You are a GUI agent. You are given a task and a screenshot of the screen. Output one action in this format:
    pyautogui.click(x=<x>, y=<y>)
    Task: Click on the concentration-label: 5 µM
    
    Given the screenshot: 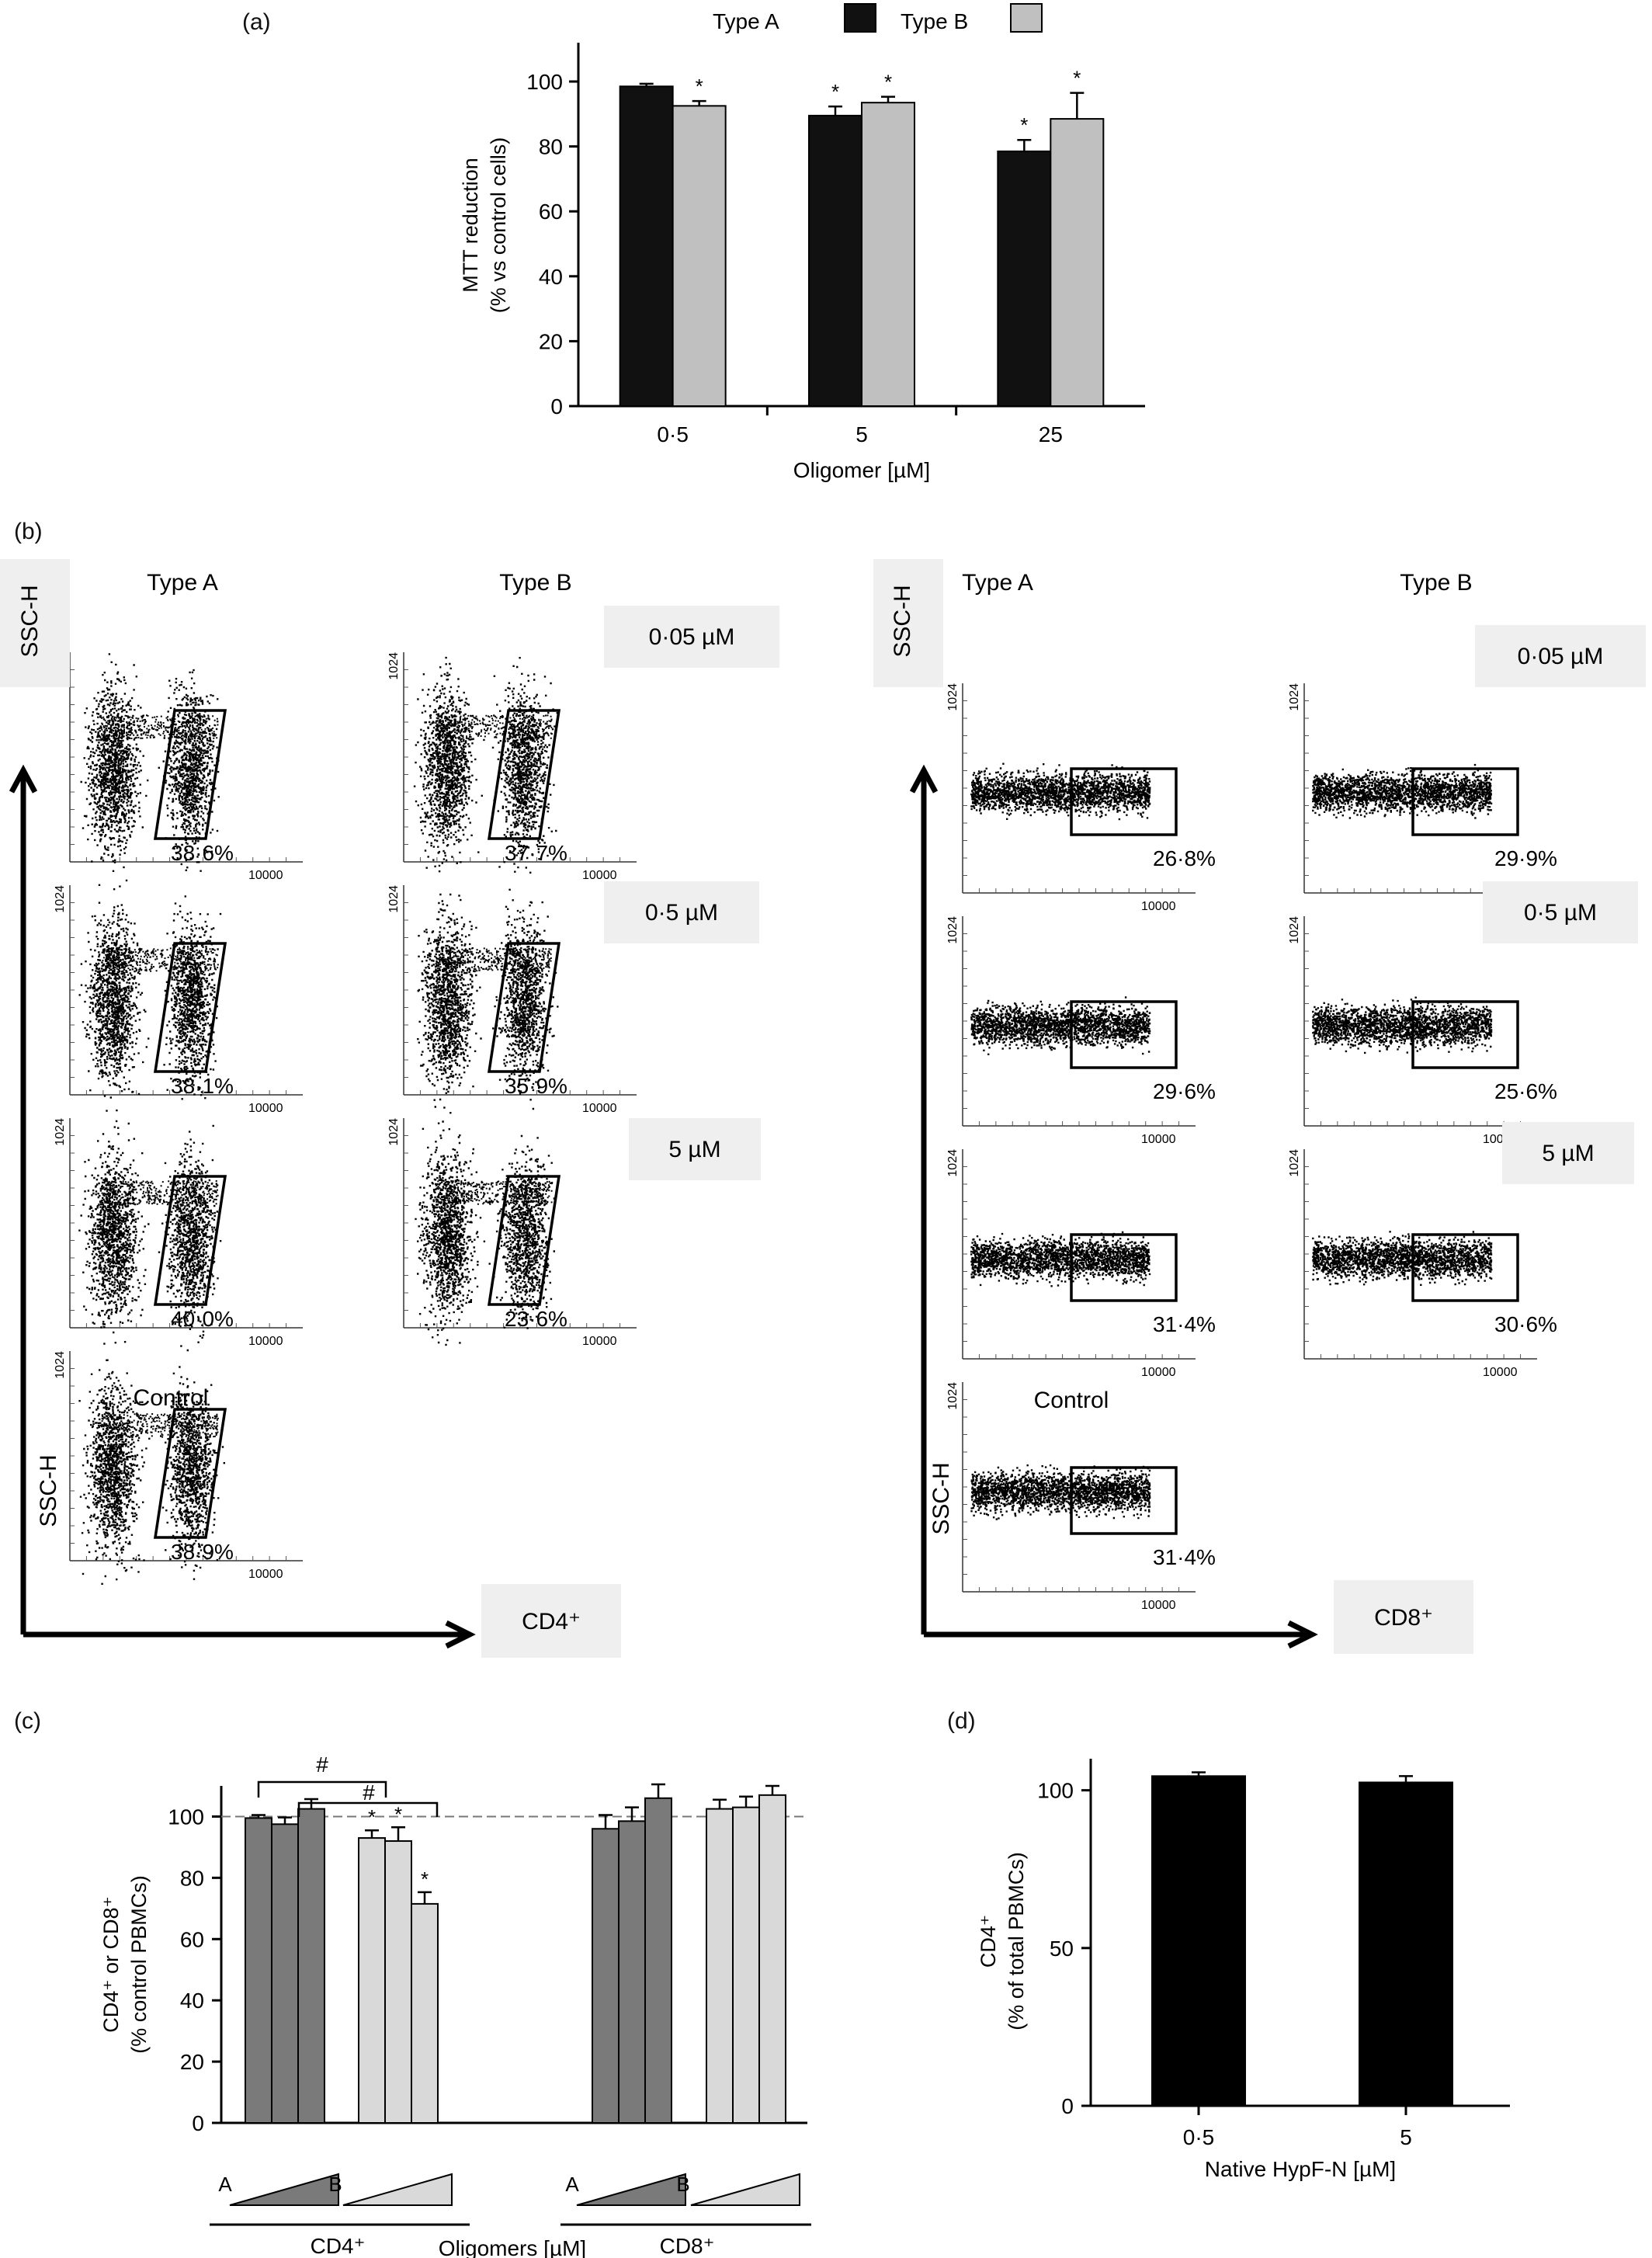 What is the action you would take?
    pyautogui.click(x=694, y=1149)
    